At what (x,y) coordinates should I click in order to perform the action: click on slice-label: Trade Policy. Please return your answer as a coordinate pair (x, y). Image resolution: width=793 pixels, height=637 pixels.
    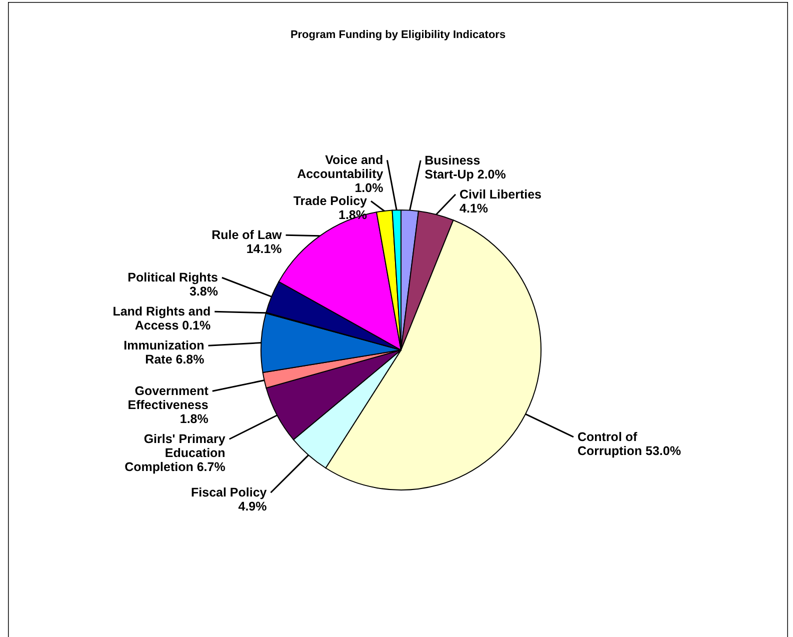
    Looking at the image, I should click on (330, 201).